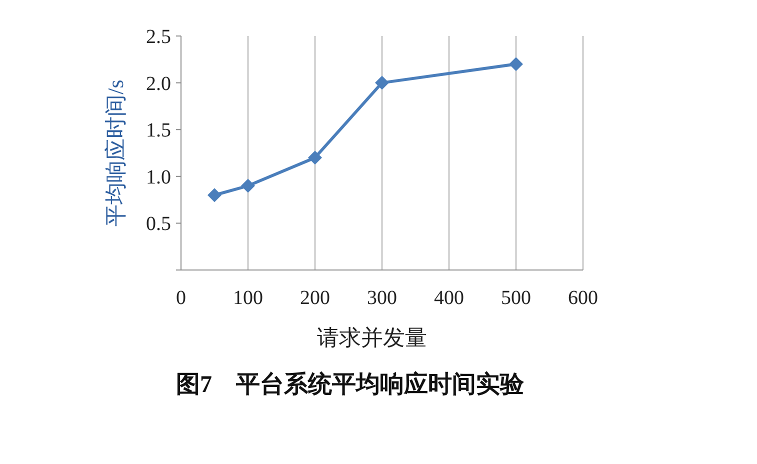 This screenshot has height=464, width=757. What do you see at coordinates (449, 298) in the screenshot?
I see `x-tick-label: 400` at bounding box center [449, 298].